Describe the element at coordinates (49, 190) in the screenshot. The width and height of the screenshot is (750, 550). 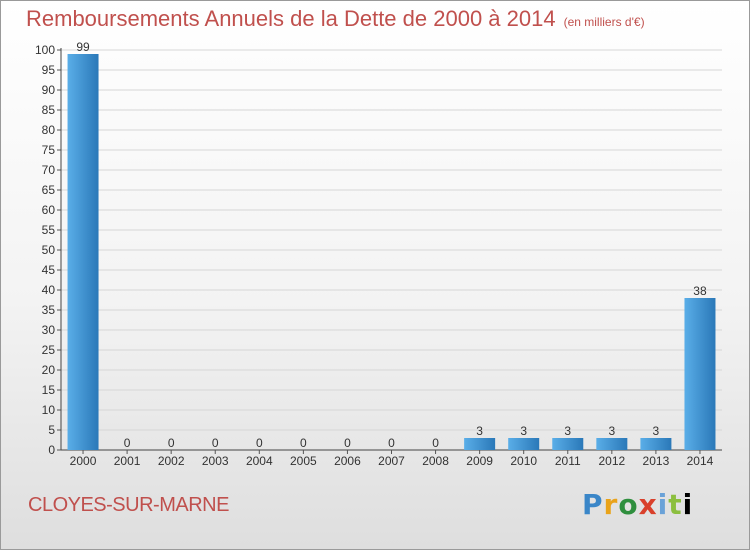
I see `y-tick-label: 65` at that location.